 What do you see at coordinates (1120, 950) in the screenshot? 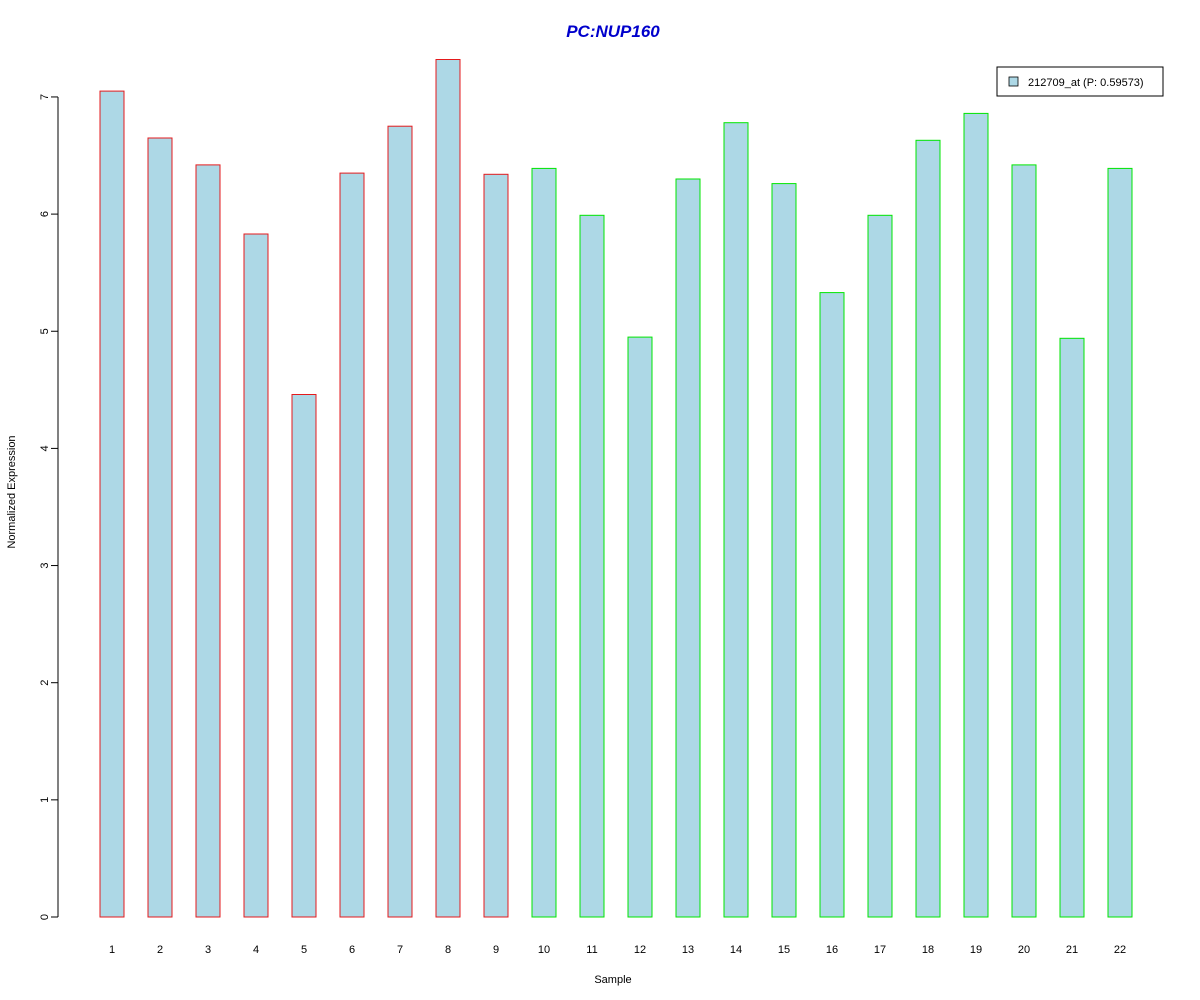
I see `x-tick-label: 22` at bounding box center [1120, 950].